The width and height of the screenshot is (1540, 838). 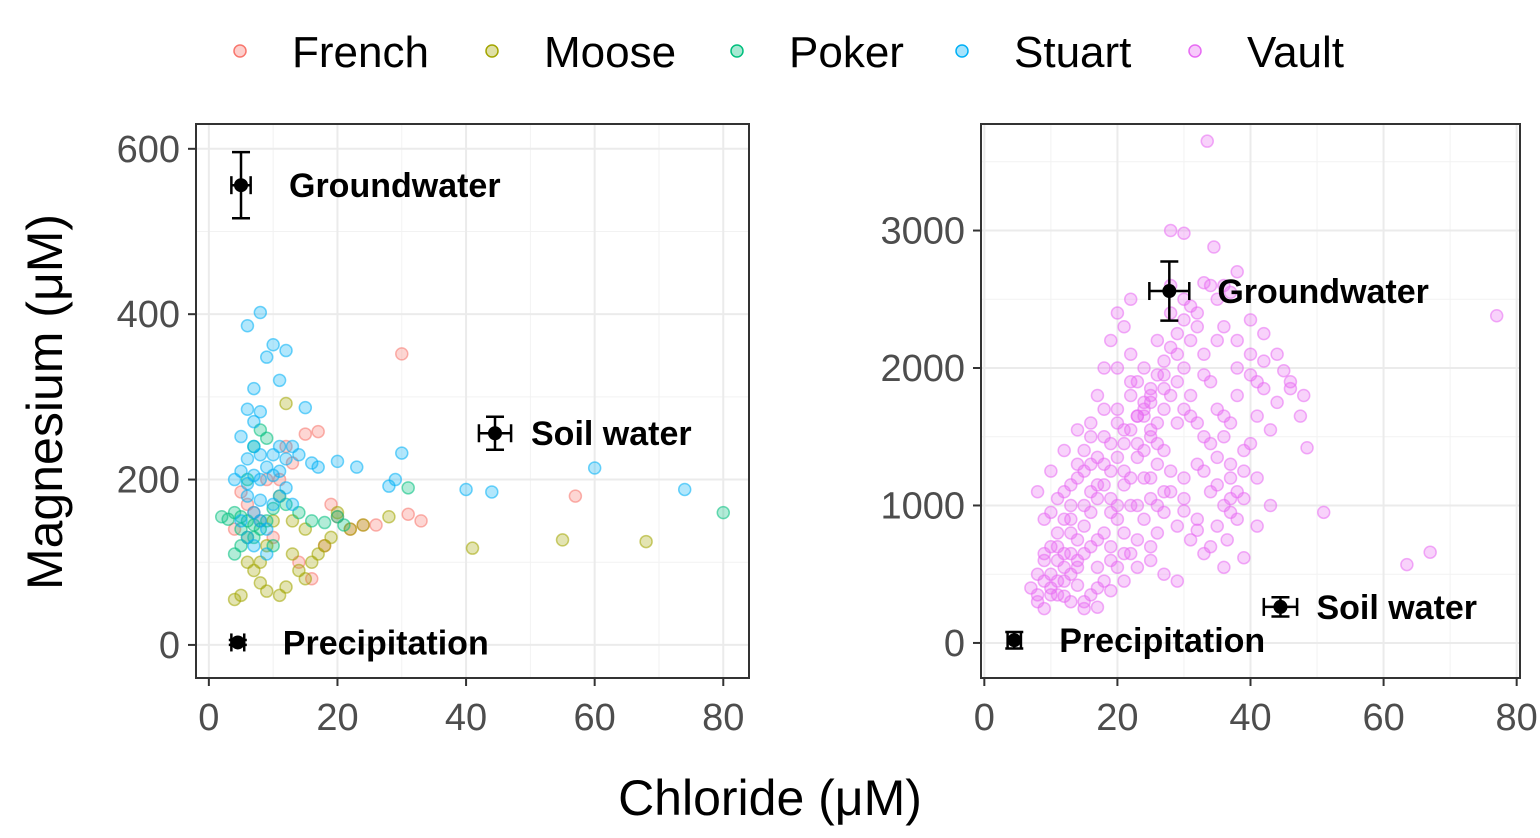 What do you see at coordinates (148, 481) in the screenshot?
I see `y-tick-label: 200` at bounding box center [148, 481].